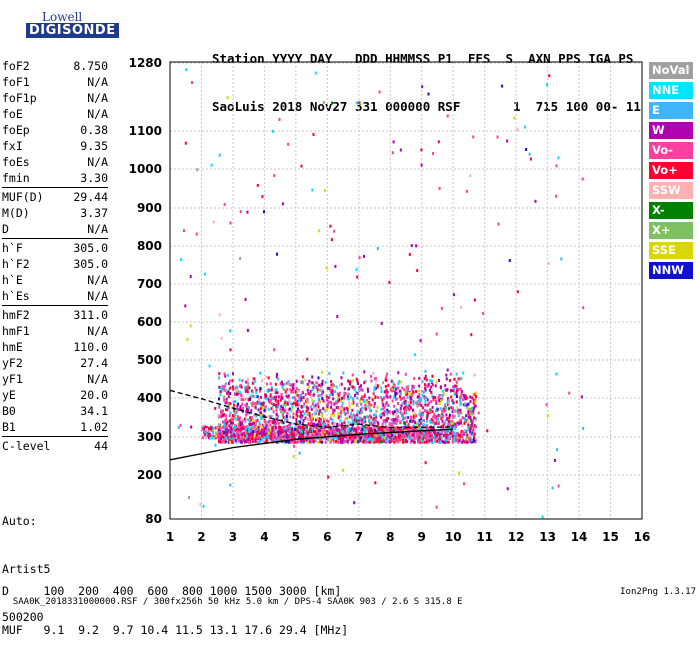 The width and height of the screenshot is (700, 650). Describe the element at coordinates (55, 347) in the screenshot. I see `param-row: hmE 110.0` at that location.